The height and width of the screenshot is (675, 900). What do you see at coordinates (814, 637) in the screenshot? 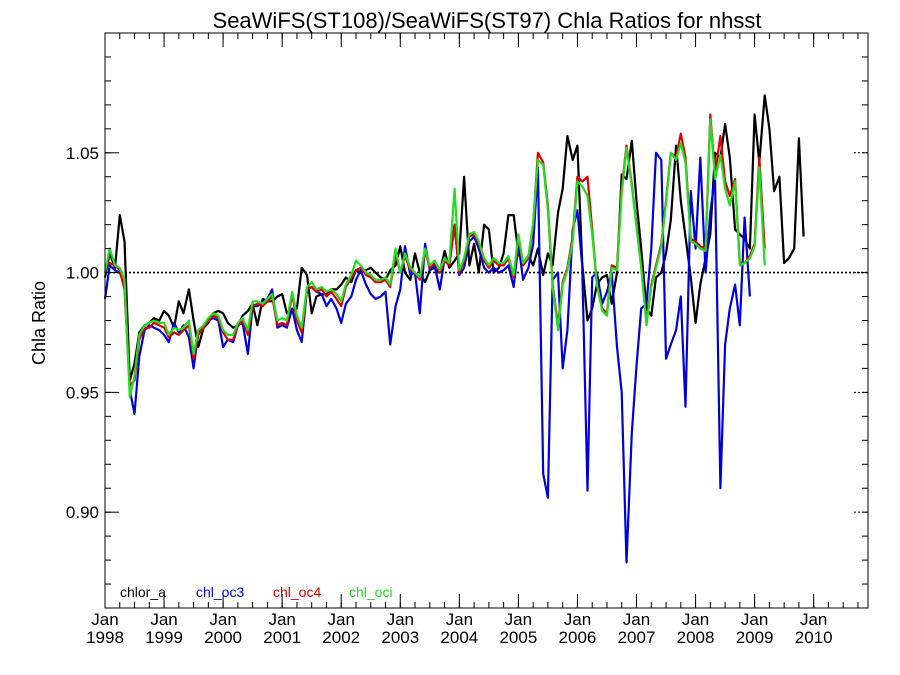
I see `x-tick-label-year: 2010` at bounding box center [814, 637].